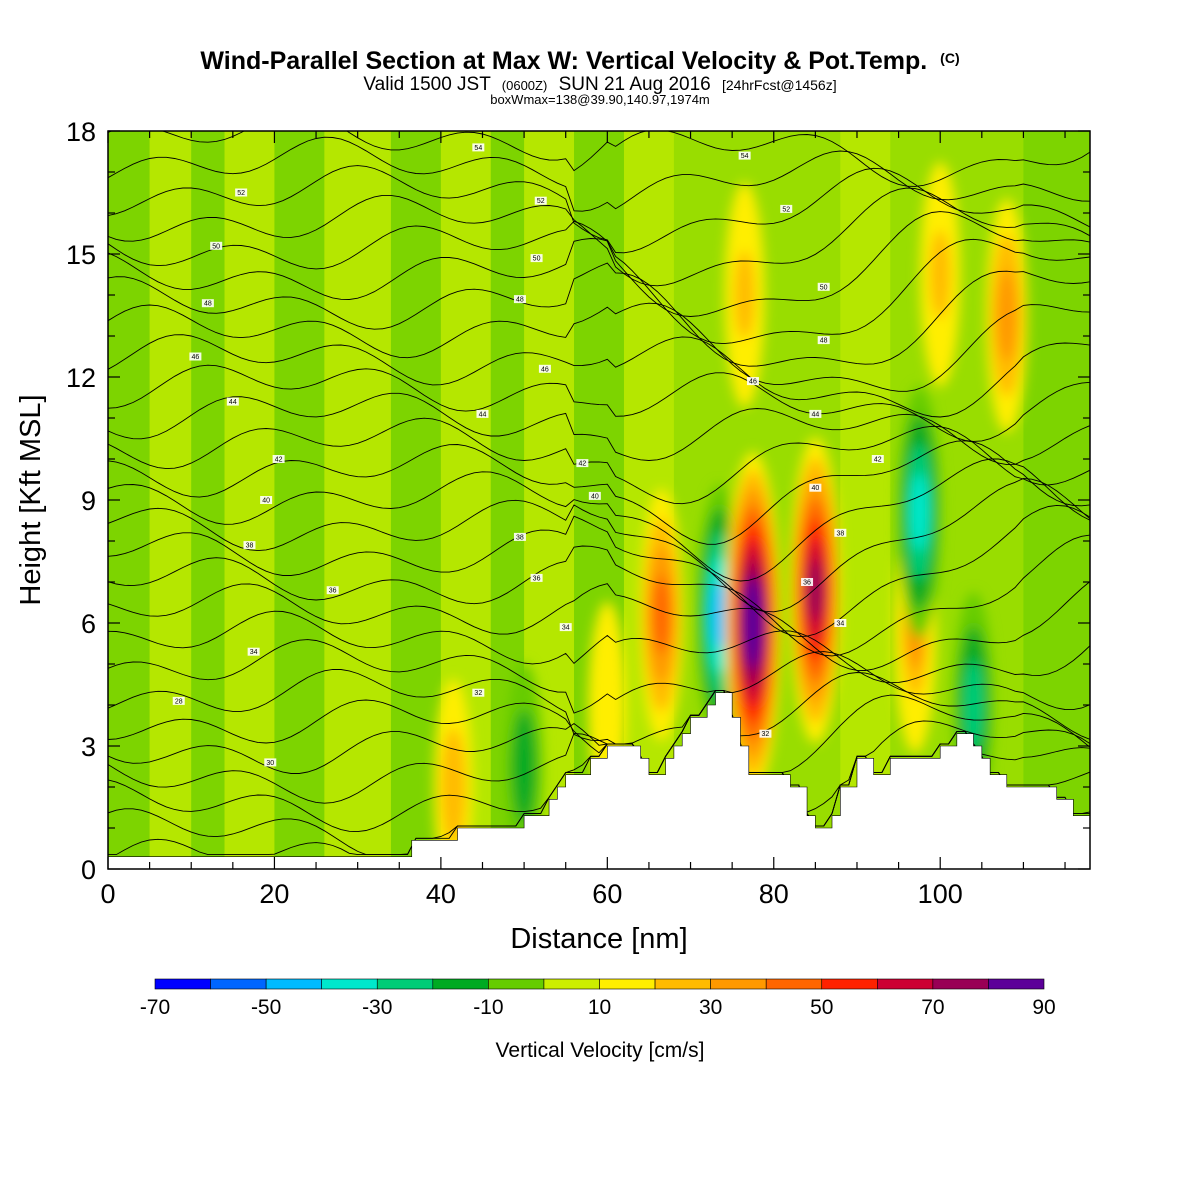 The image size is (1200, 1200). I want to click on contour-label: 30, so click(270, 763).